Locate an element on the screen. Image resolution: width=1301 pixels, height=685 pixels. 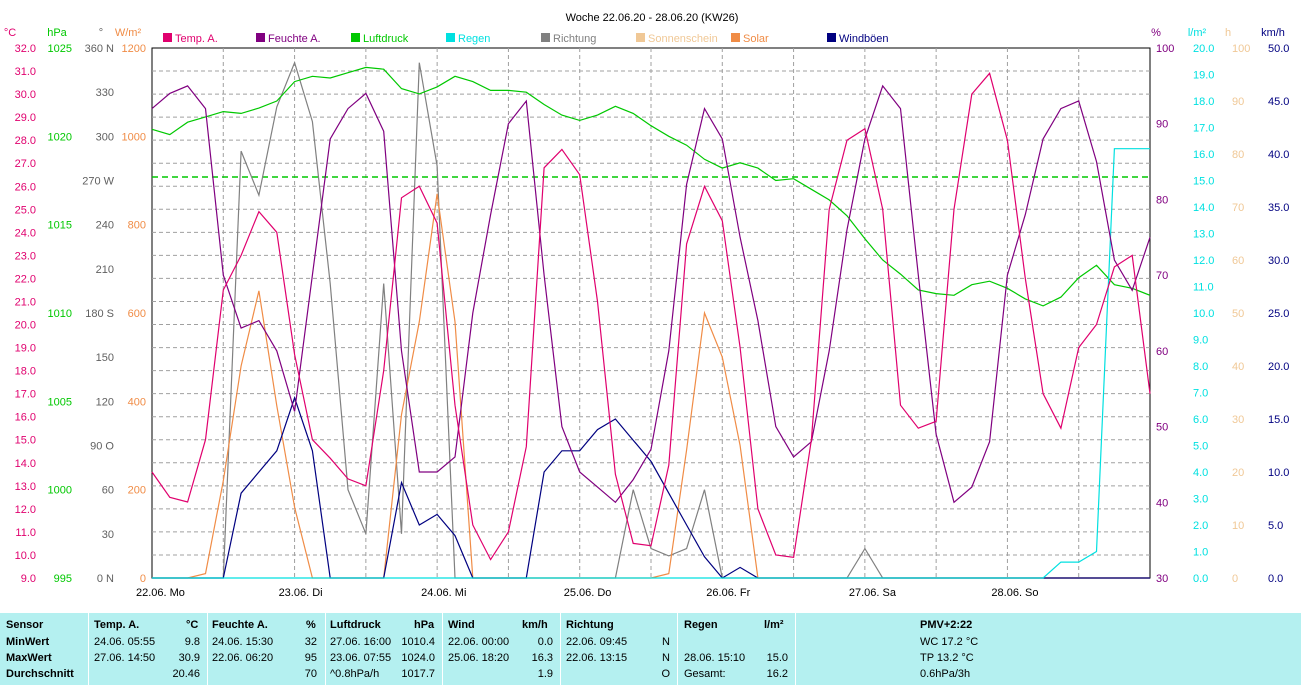
humidity-tick-label: 40 is located at coordinates (1162, 503).